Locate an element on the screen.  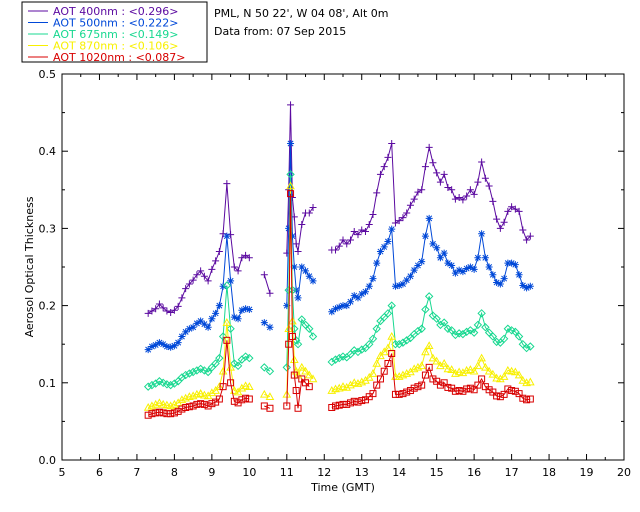
y-axis-label: Aerosol Optical Thickness is located at coordinates (29, 266).